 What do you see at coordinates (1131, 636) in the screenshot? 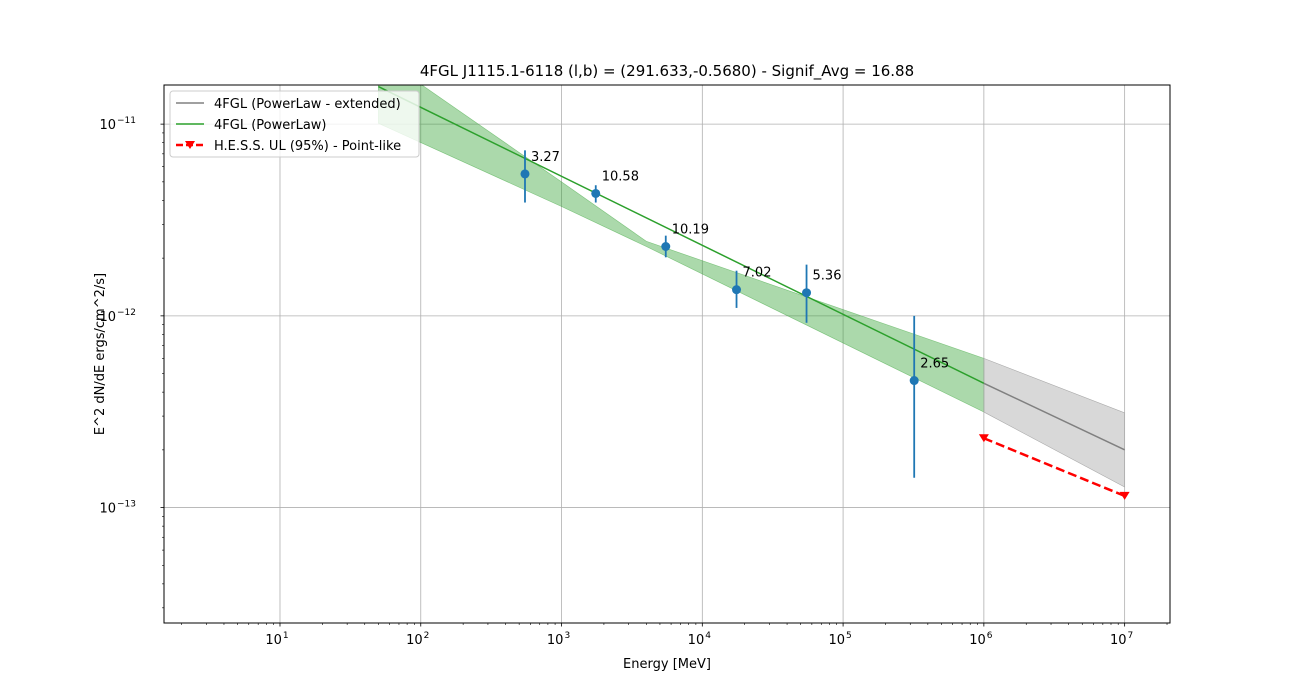
I see `x-tick-label-exp: 7` at bounding box center [1131, 636].